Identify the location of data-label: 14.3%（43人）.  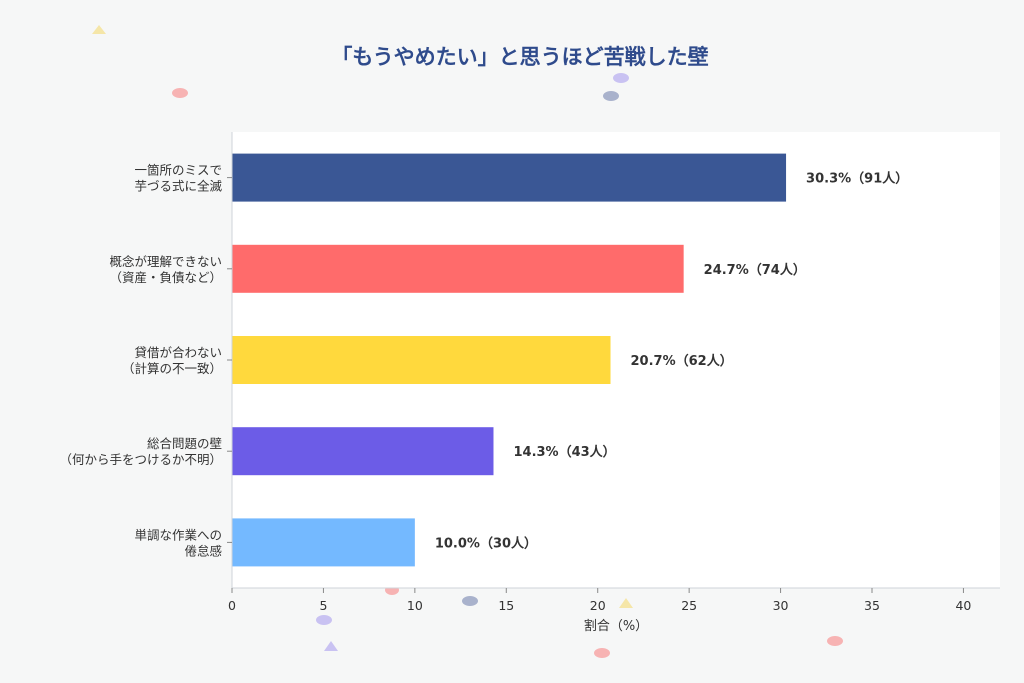
(564, 452).